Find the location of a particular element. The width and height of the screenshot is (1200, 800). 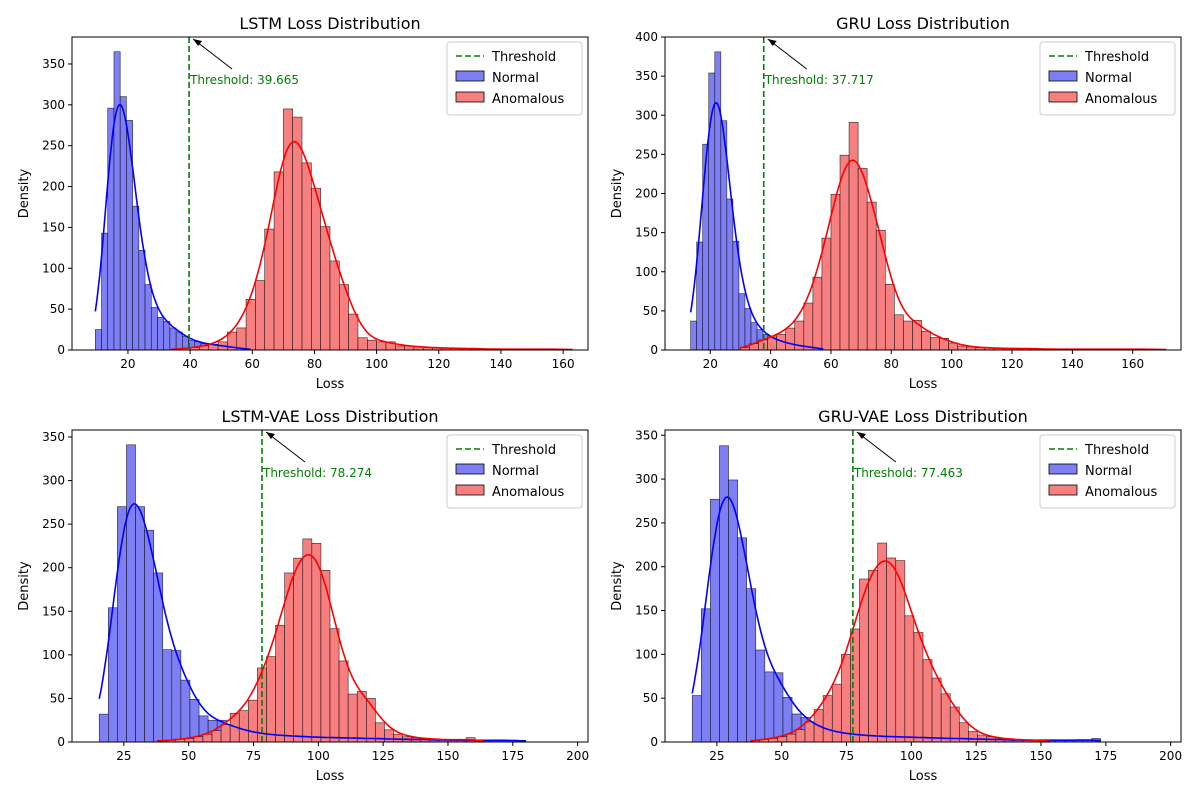

x-tick-label: 100 is located at coordinates (376, 364).